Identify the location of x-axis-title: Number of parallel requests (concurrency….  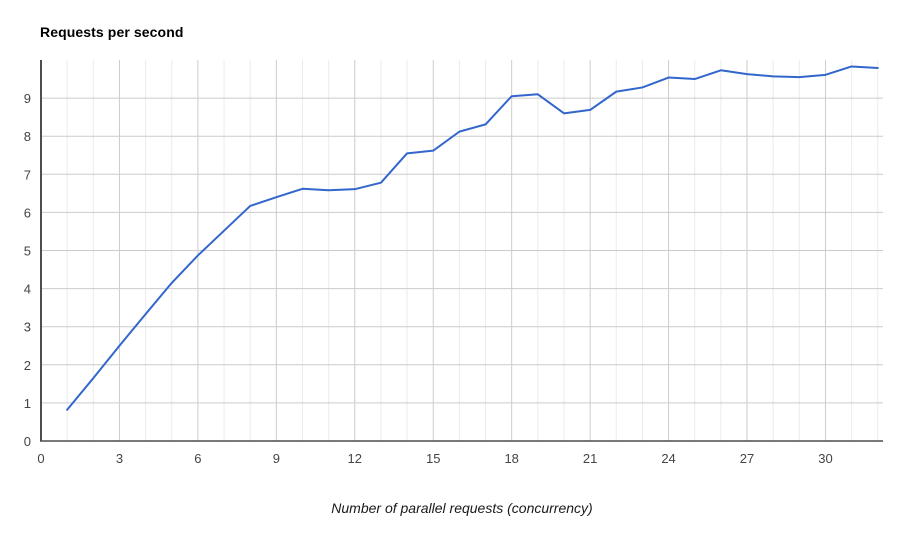
(462, 508).